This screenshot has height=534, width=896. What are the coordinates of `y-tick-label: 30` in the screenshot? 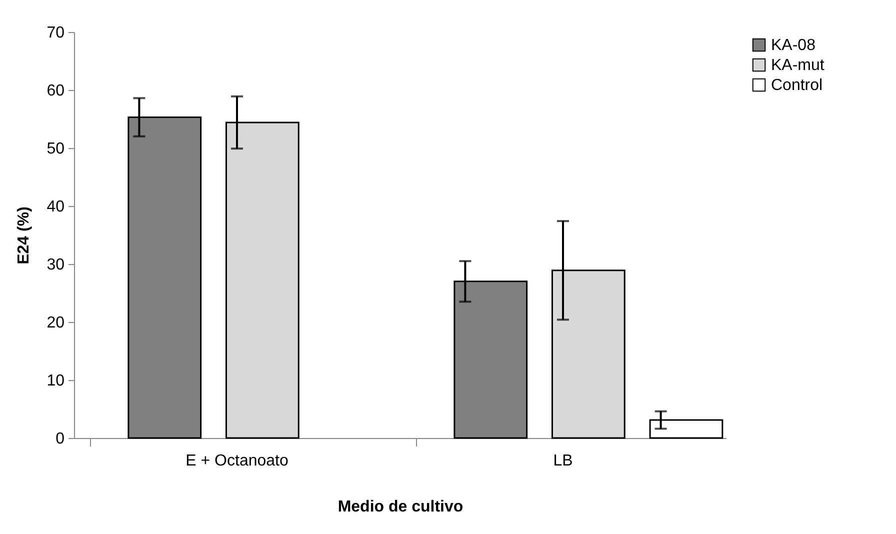 It's located at (55, 265).